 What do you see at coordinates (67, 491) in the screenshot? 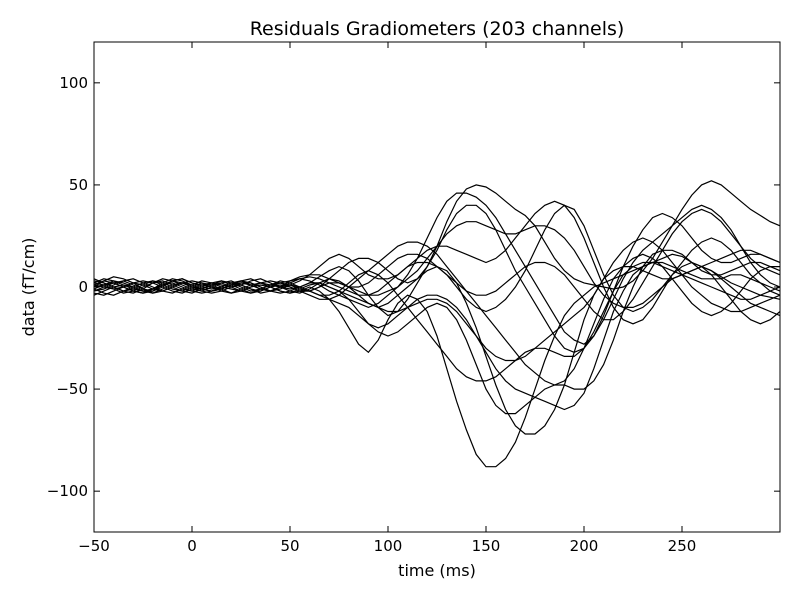
I see `y-tick-label: −100` at bounding box center [67, 491].